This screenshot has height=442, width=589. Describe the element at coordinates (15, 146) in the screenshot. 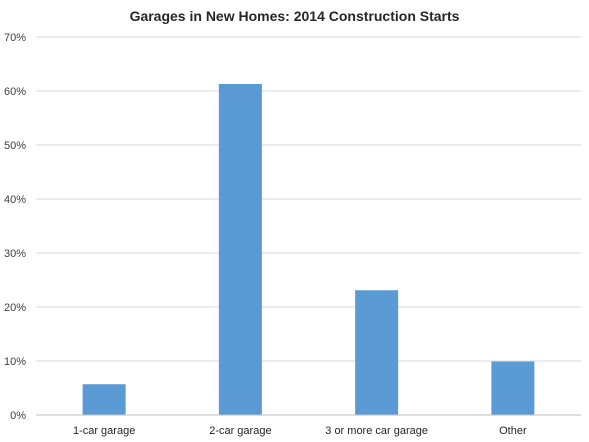

I see `y-tick-label: 50%` at that location.